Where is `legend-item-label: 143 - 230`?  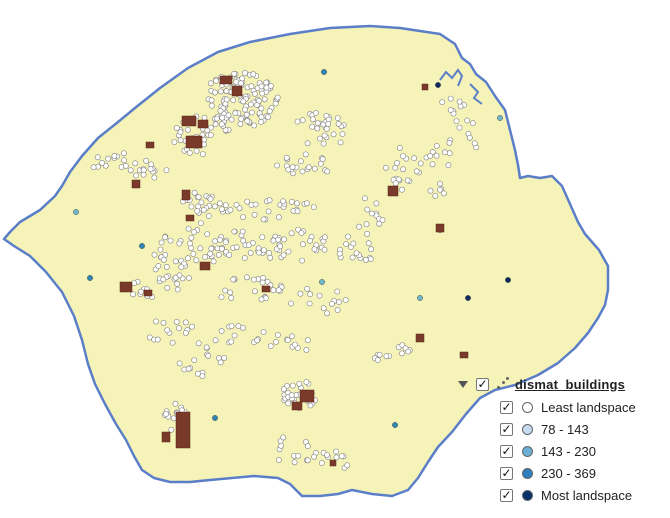 legend-item-label: 143 - 230 is located at coordinates (568, 451).